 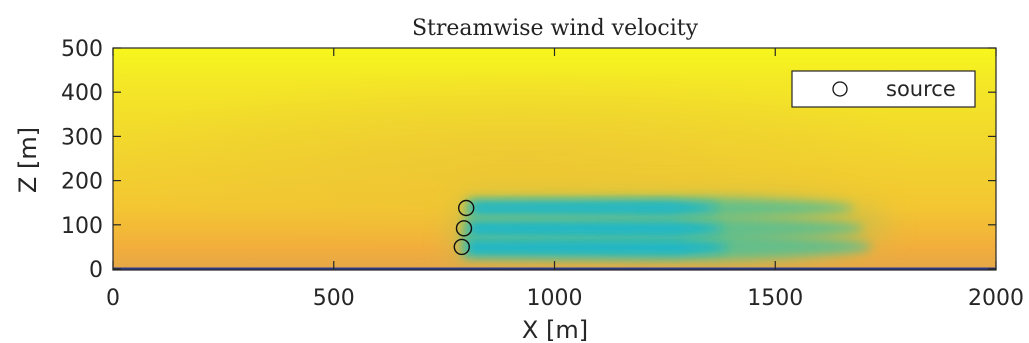 What do you see at coordinates (840, 89) in the screenshot?
I see `legend-marker-icon` at bounding box center [840, 89].